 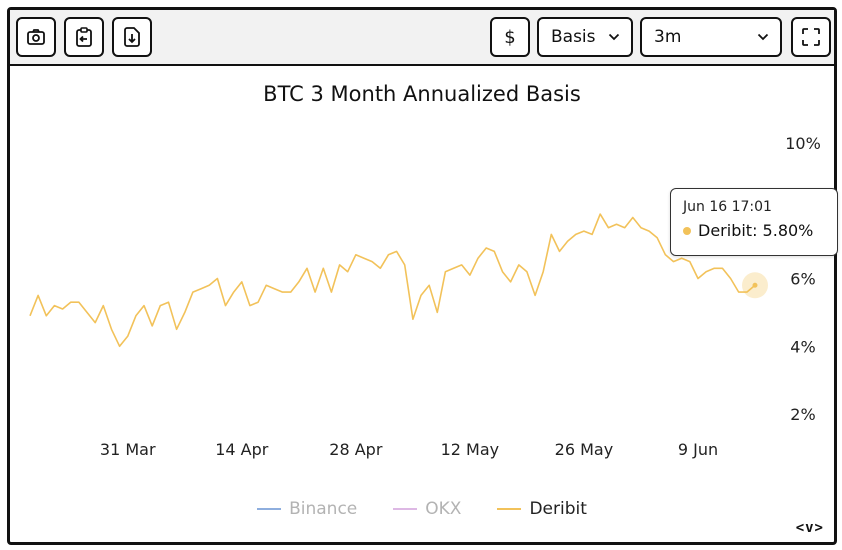 What do you see at coordinates (558, 509) in the screenshot?
I see `legend-label: Deribit` at bounding box center [558, 509].